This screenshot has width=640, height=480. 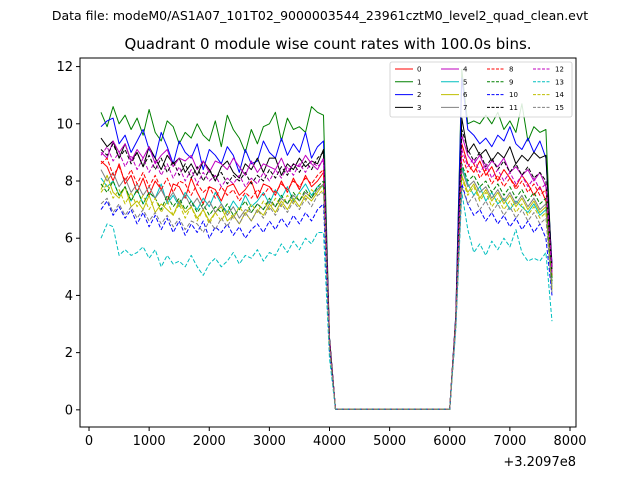 I want to click on x-tick-label: 4000, so click(x=329, y=441).